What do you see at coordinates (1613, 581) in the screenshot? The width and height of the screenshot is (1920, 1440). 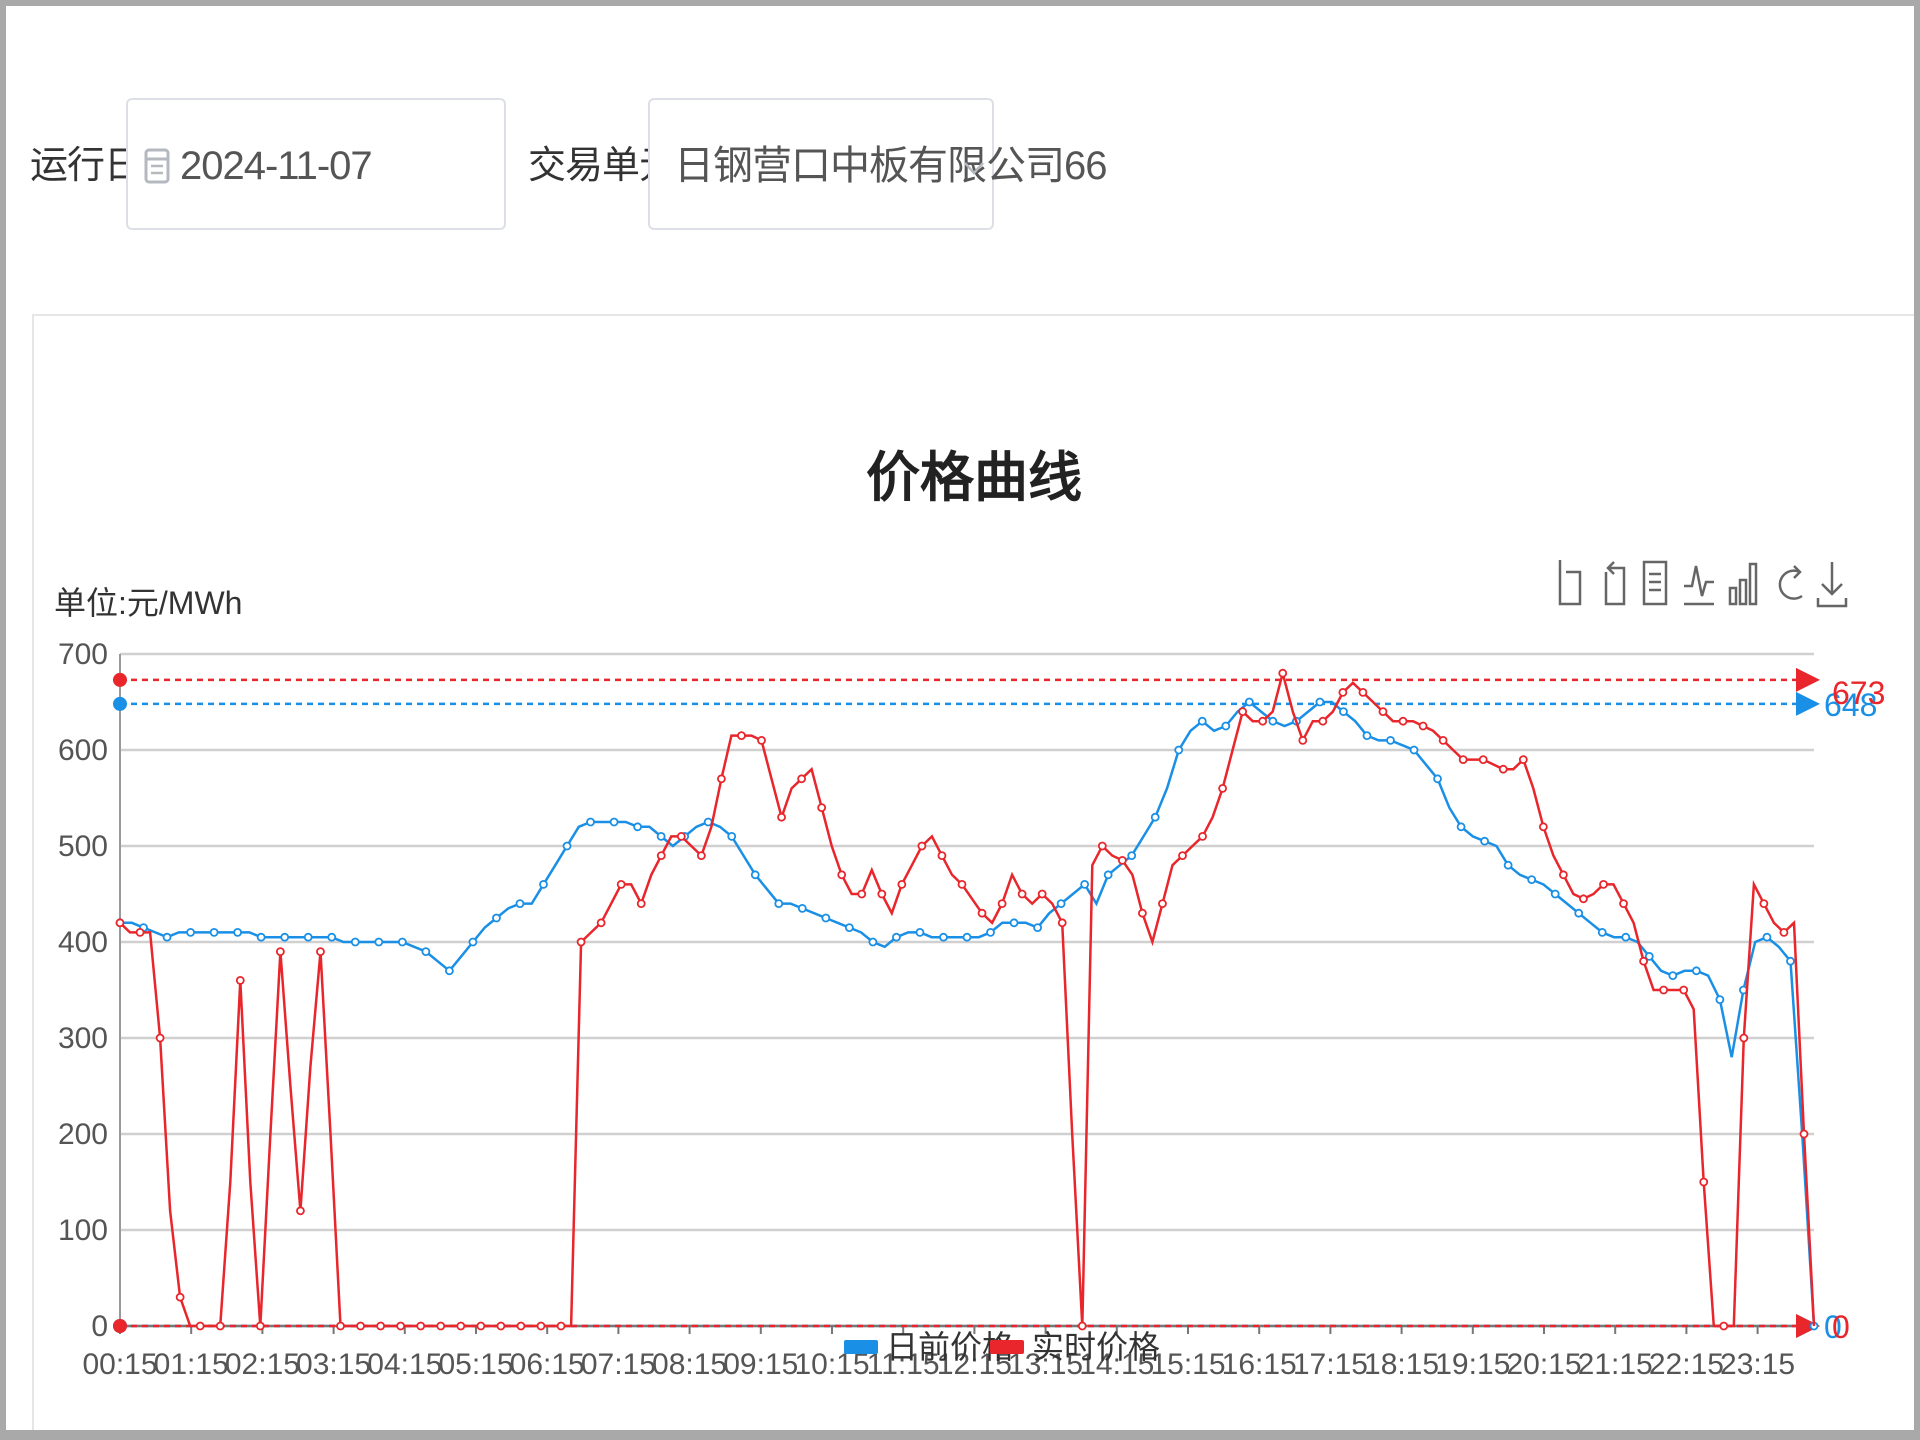 I see `zoom-reset-icon` at bounding box center [1613, 581].